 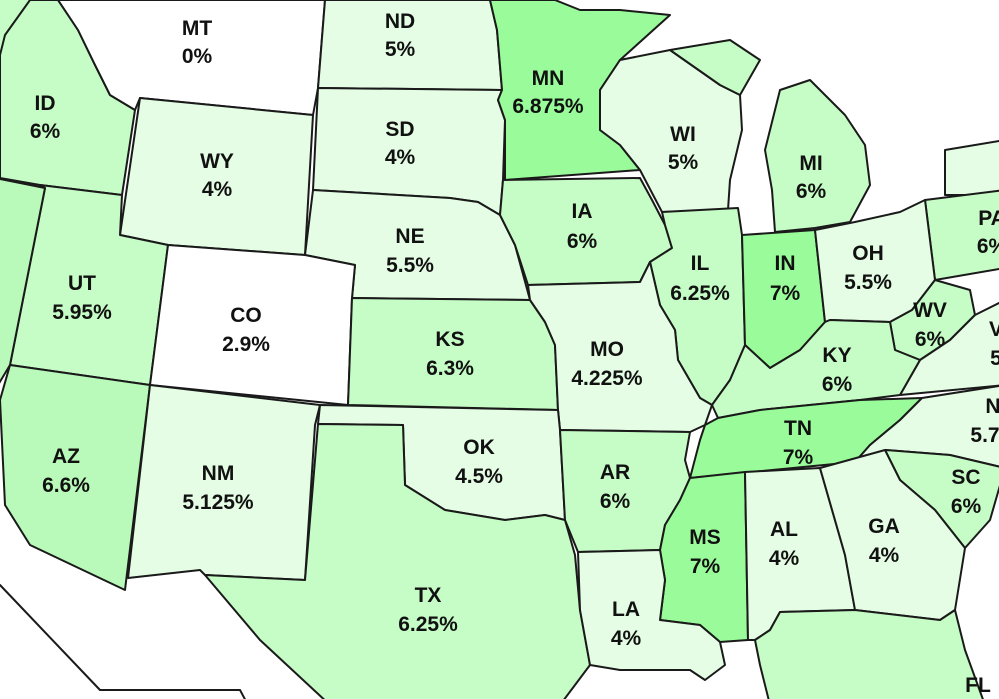 What do you see at coordinates (651, 615) in the screenshot?
I see `state-la` at bounding box center [651, 615].